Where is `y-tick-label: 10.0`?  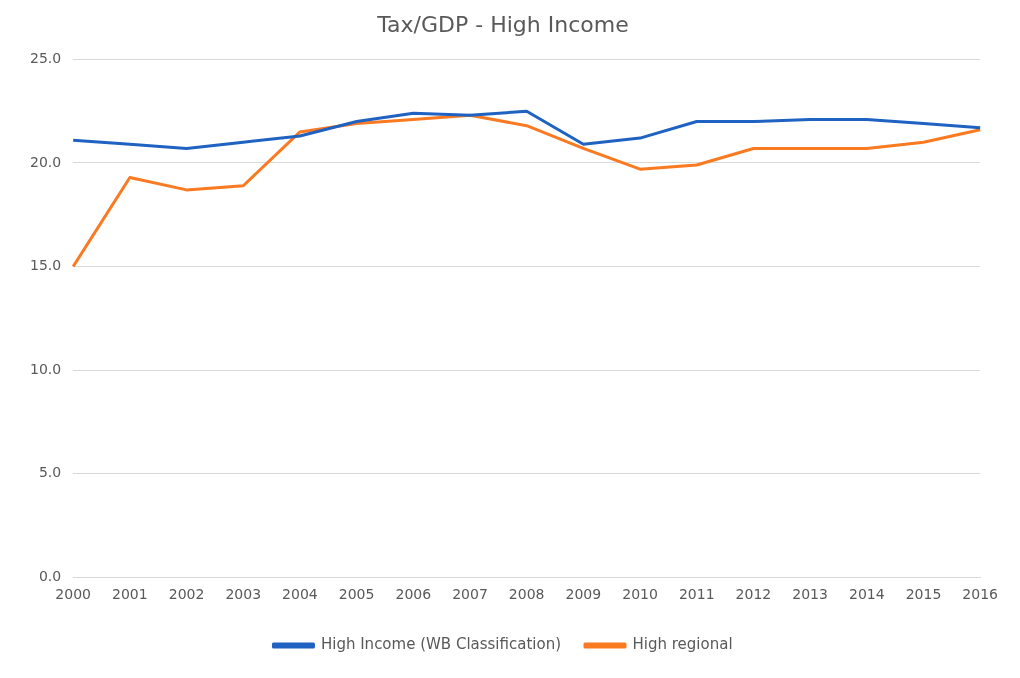 y-tick-label: 10.0 is located at coordinates (46, 368).